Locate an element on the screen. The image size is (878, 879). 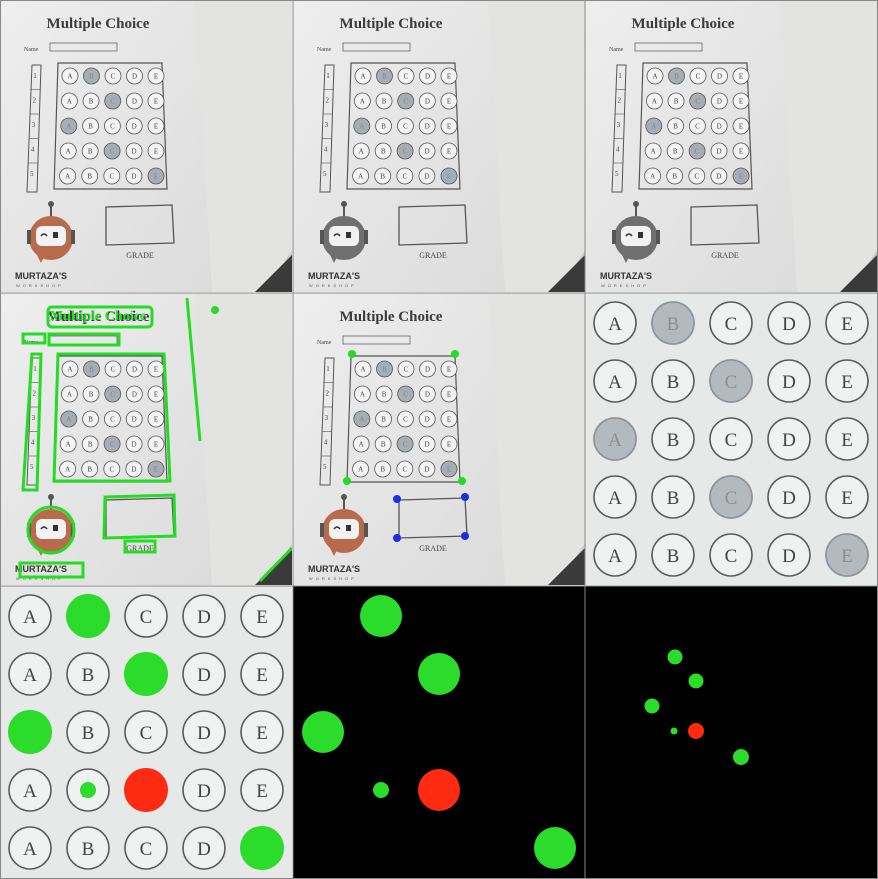
grade-box is located at coordinates (140, 225).